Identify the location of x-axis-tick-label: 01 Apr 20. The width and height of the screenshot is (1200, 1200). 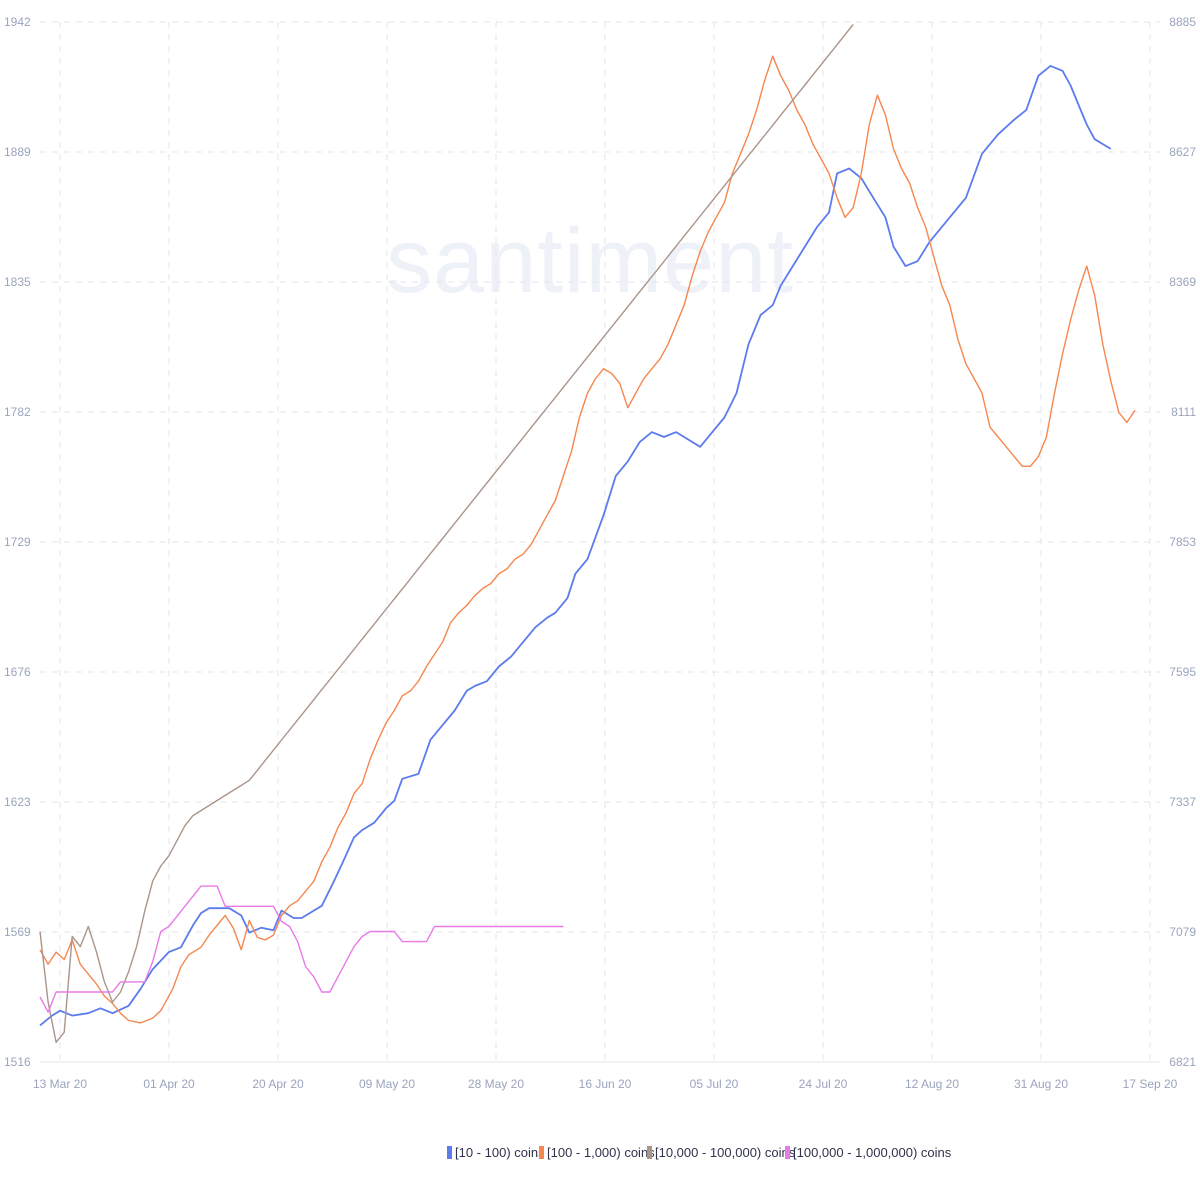
(169, 1084).